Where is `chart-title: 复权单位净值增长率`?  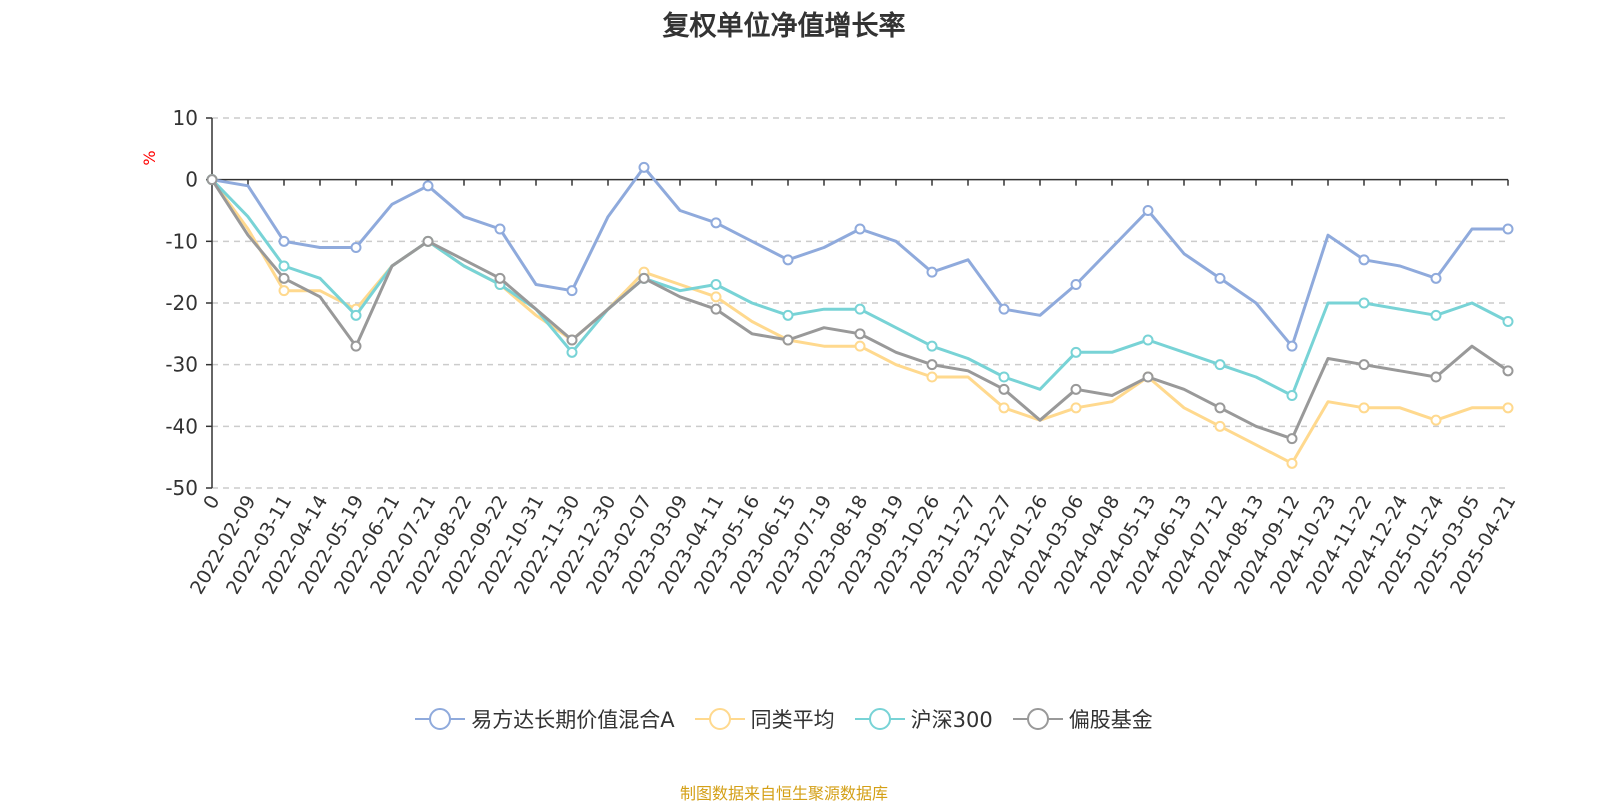 chart-title: 复权单位净值增长率 is located at coordinates (784, 26).